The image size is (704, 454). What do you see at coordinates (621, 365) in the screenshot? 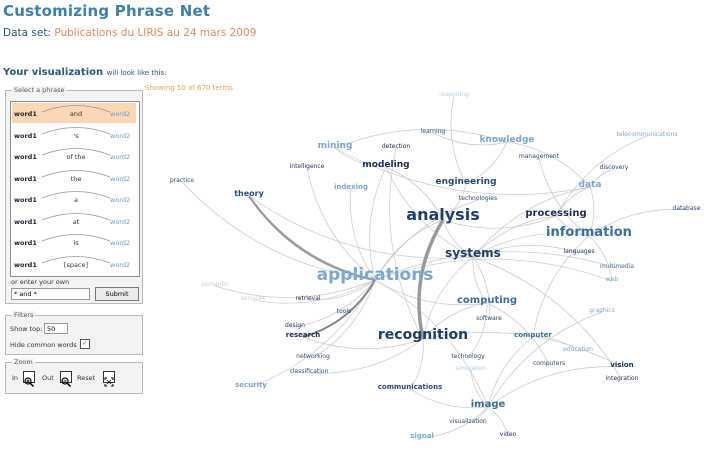
I see `graph-term: vision` at bounding box center [621, 365].